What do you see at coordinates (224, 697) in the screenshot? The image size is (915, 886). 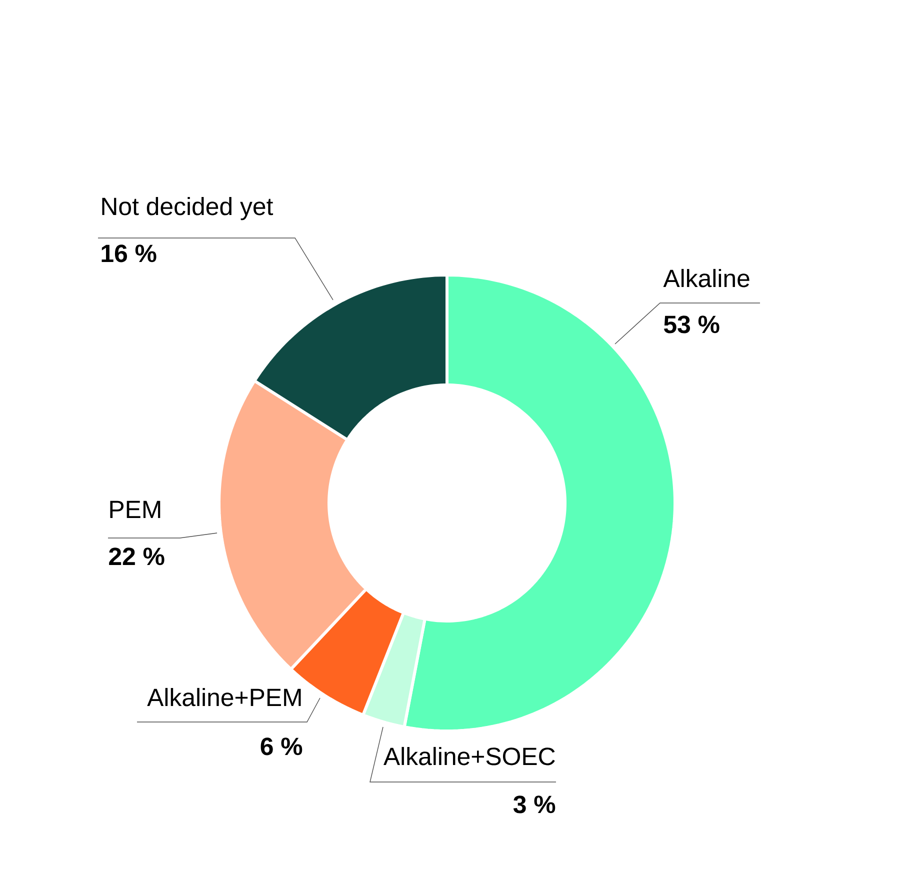 I see `slice-label: Alkaline+PEM` at bounding box center [224, 697].